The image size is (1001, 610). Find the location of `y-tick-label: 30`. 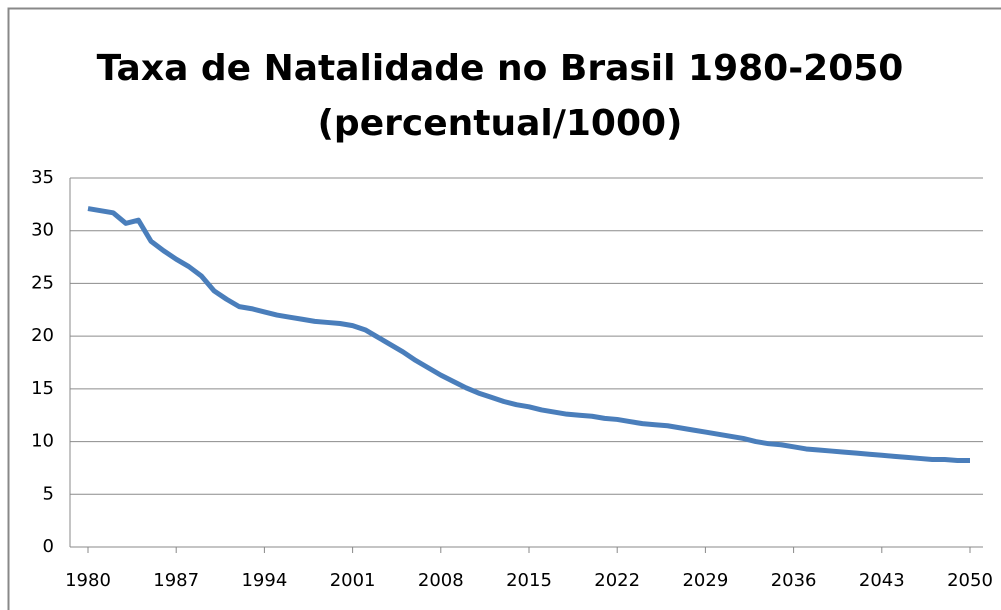

y-tick-label: 30 is located at coordinates (42, 230).